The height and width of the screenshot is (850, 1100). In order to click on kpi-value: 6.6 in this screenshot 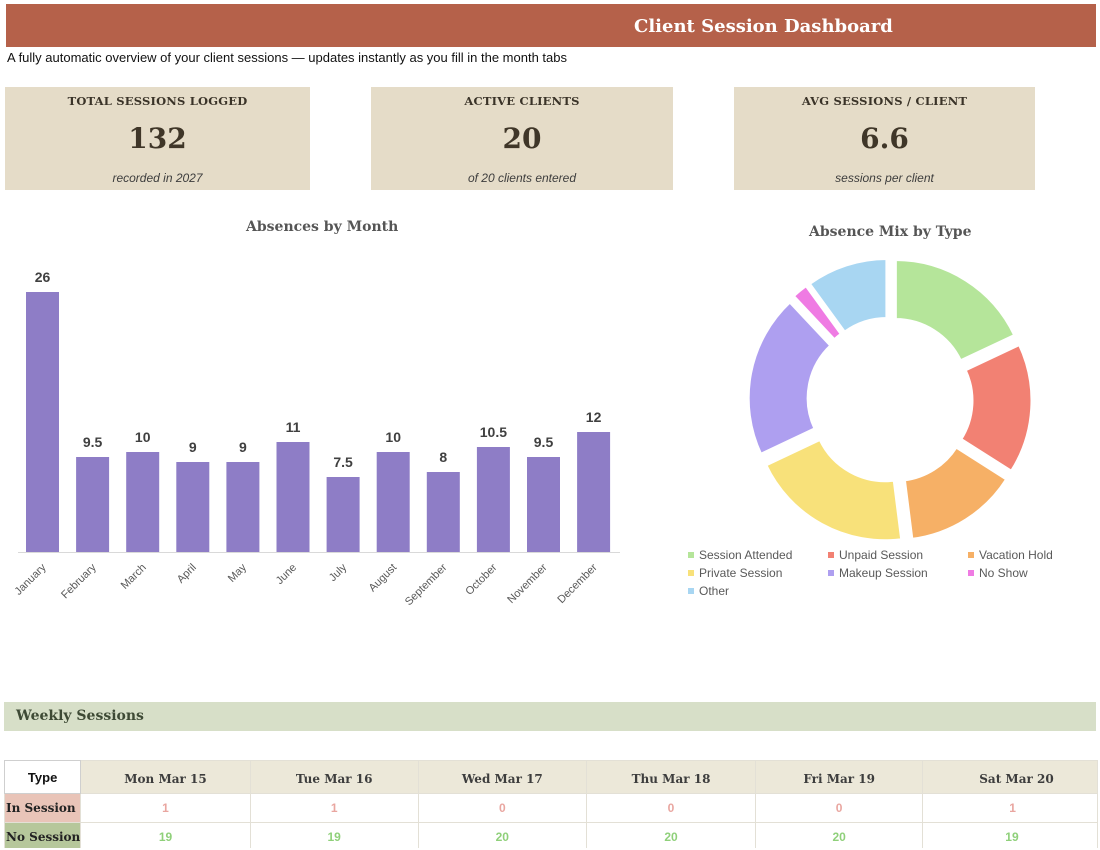, I will do `click(884, 138)`.